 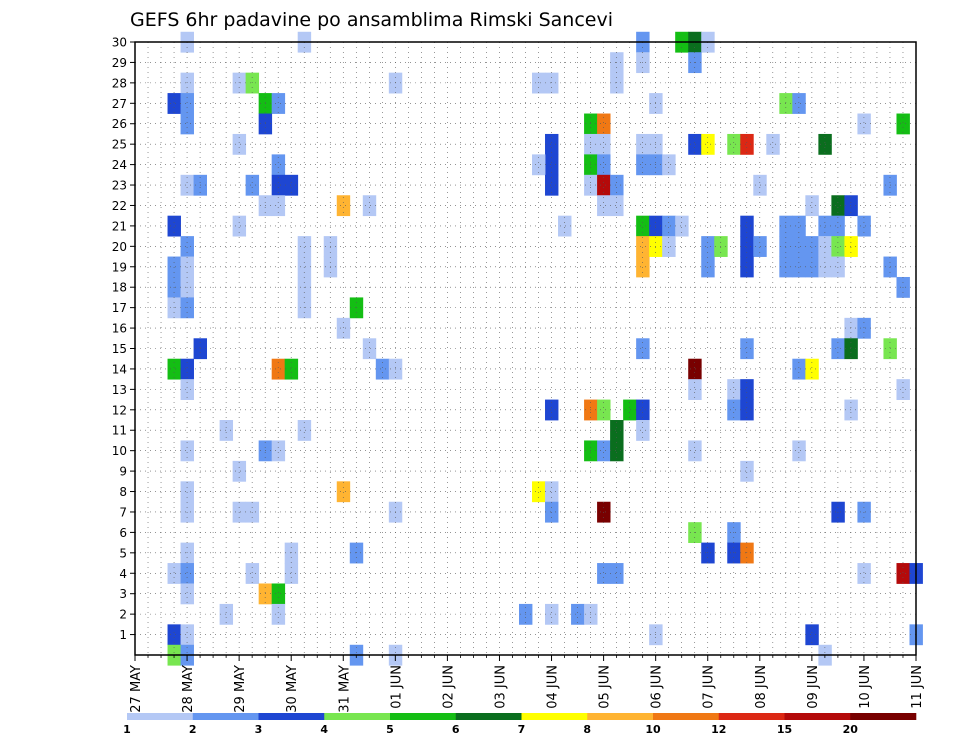 I want to click on y-tick-label: 6, so click(x=123, y=533).